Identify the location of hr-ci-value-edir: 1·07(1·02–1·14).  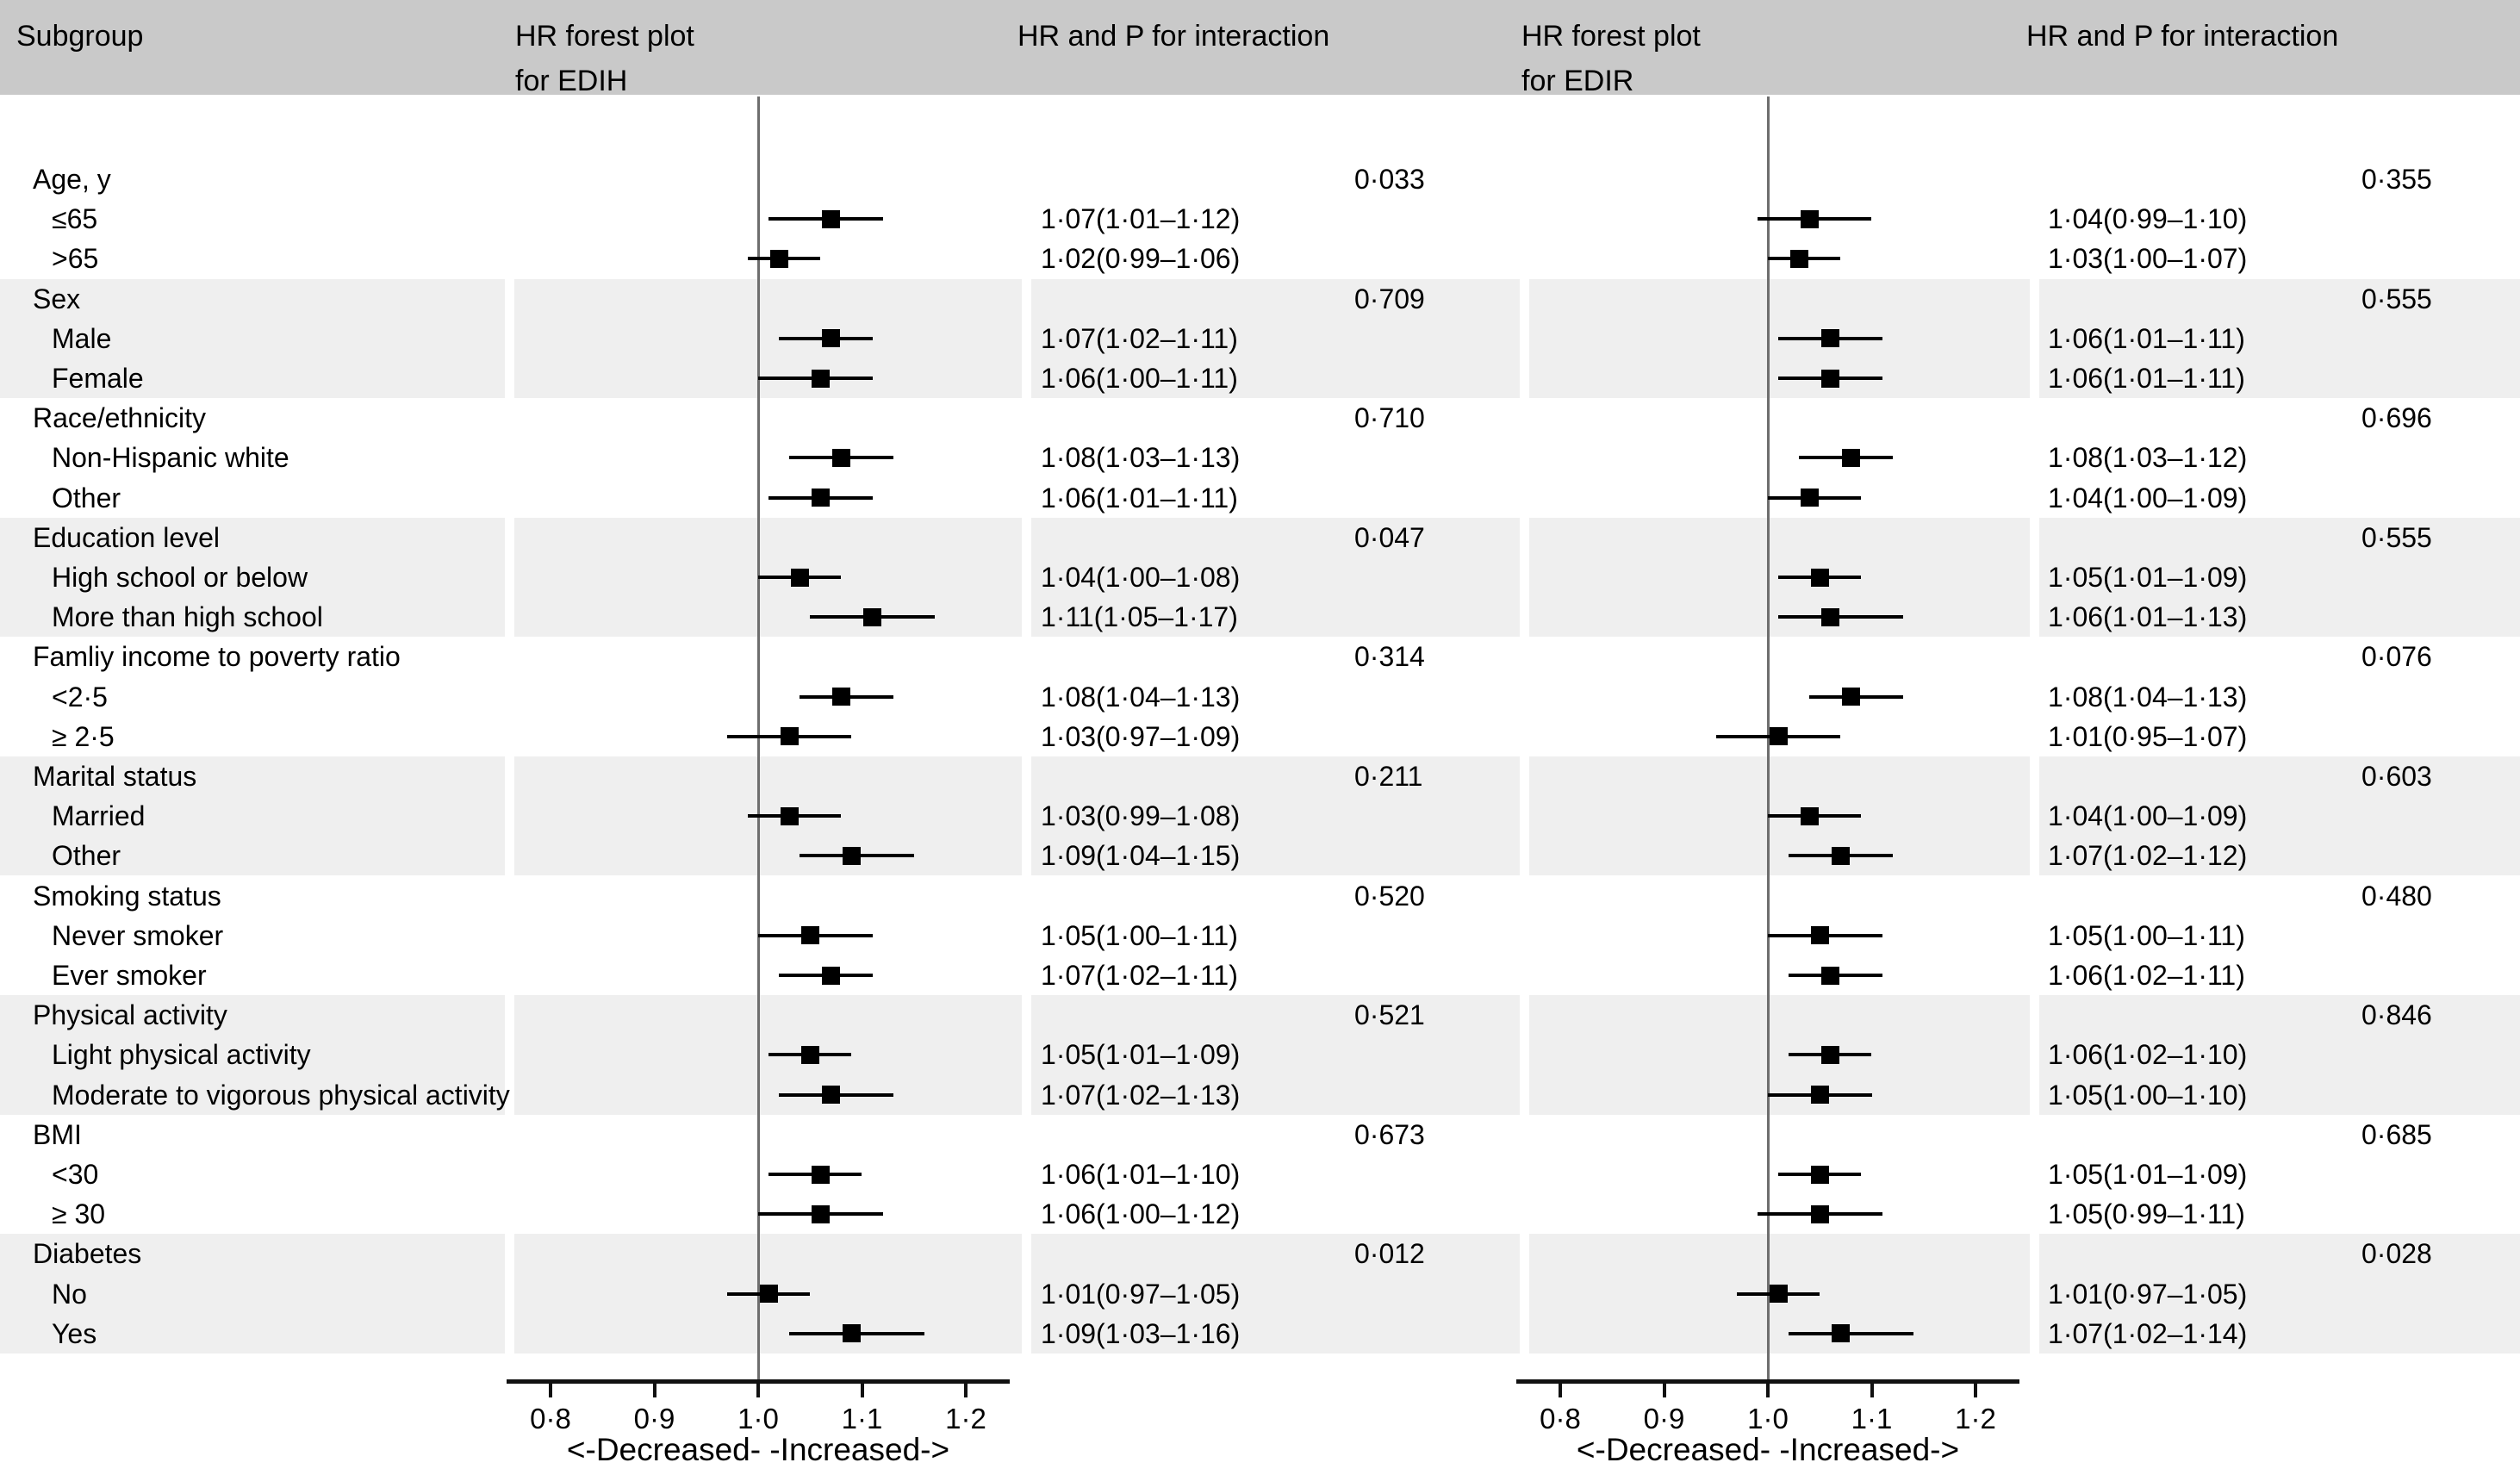
(2148, 1333).